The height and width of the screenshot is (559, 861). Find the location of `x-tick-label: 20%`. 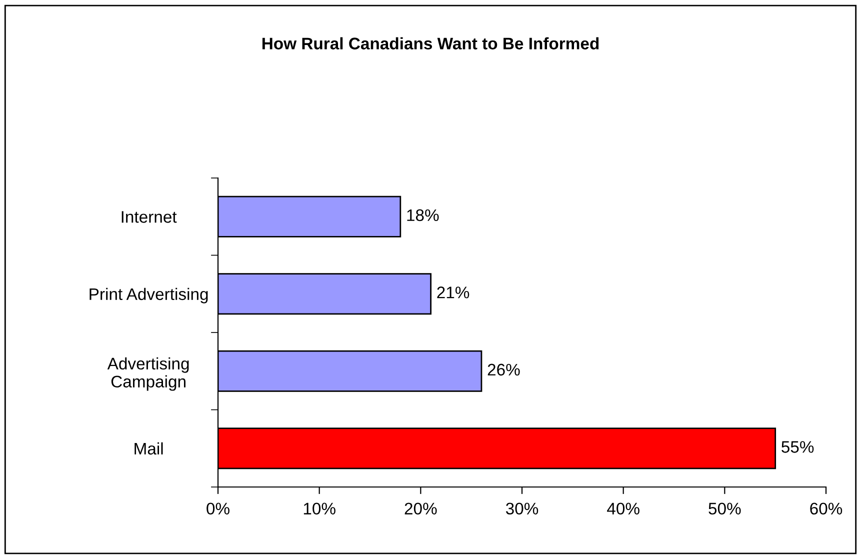

x-tick-label: 20% is located at coordinates (420, 508).